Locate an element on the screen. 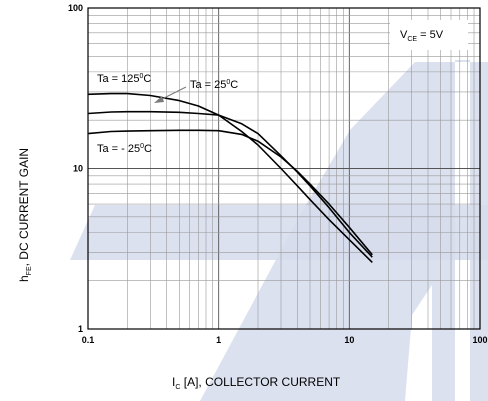 This screenshot has width=488, height=401. y-axis-label: hFE, DC CURRENT GAIN is located at coordinates (25, 215).